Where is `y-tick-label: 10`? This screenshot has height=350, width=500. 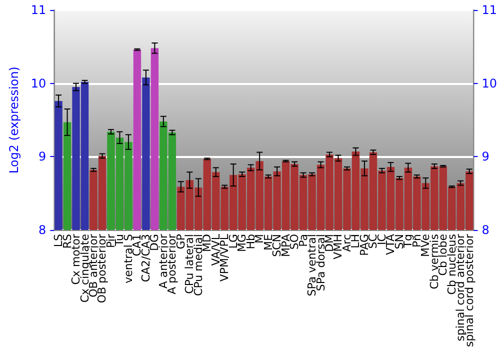
y-tick-label: 10 is located at coordinates (38, 83).